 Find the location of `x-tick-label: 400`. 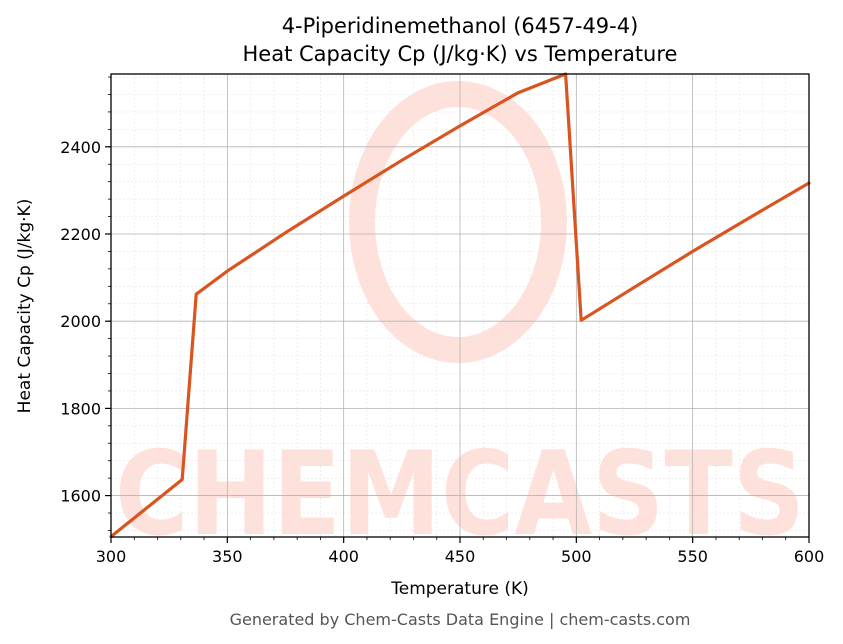

x-tick-label: 400 is located at coordinates (343, 556).